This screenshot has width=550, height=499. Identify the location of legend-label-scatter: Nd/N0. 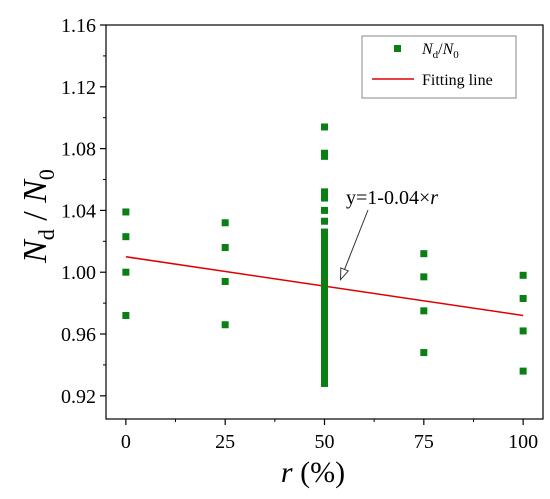
(440, 51).